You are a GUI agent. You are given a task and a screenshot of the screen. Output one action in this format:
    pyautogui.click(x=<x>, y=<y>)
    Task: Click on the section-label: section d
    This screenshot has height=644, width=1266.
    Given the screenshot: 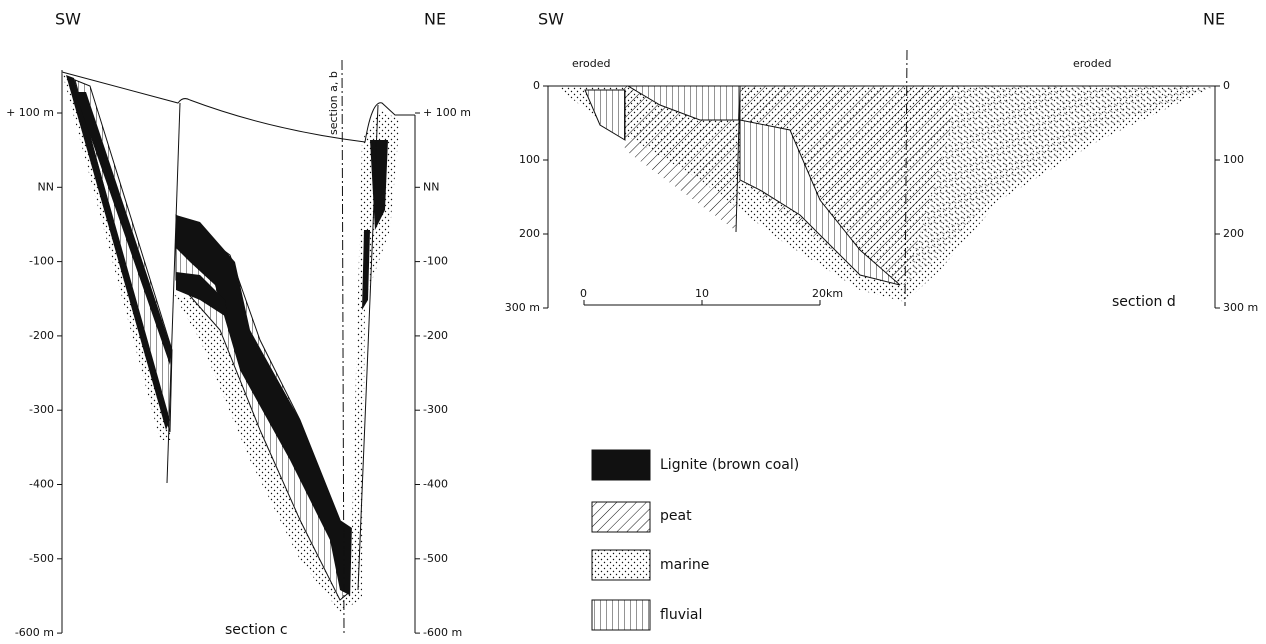 What is the action you would take?
    pyautogui.click(x=1144, y=302)
    